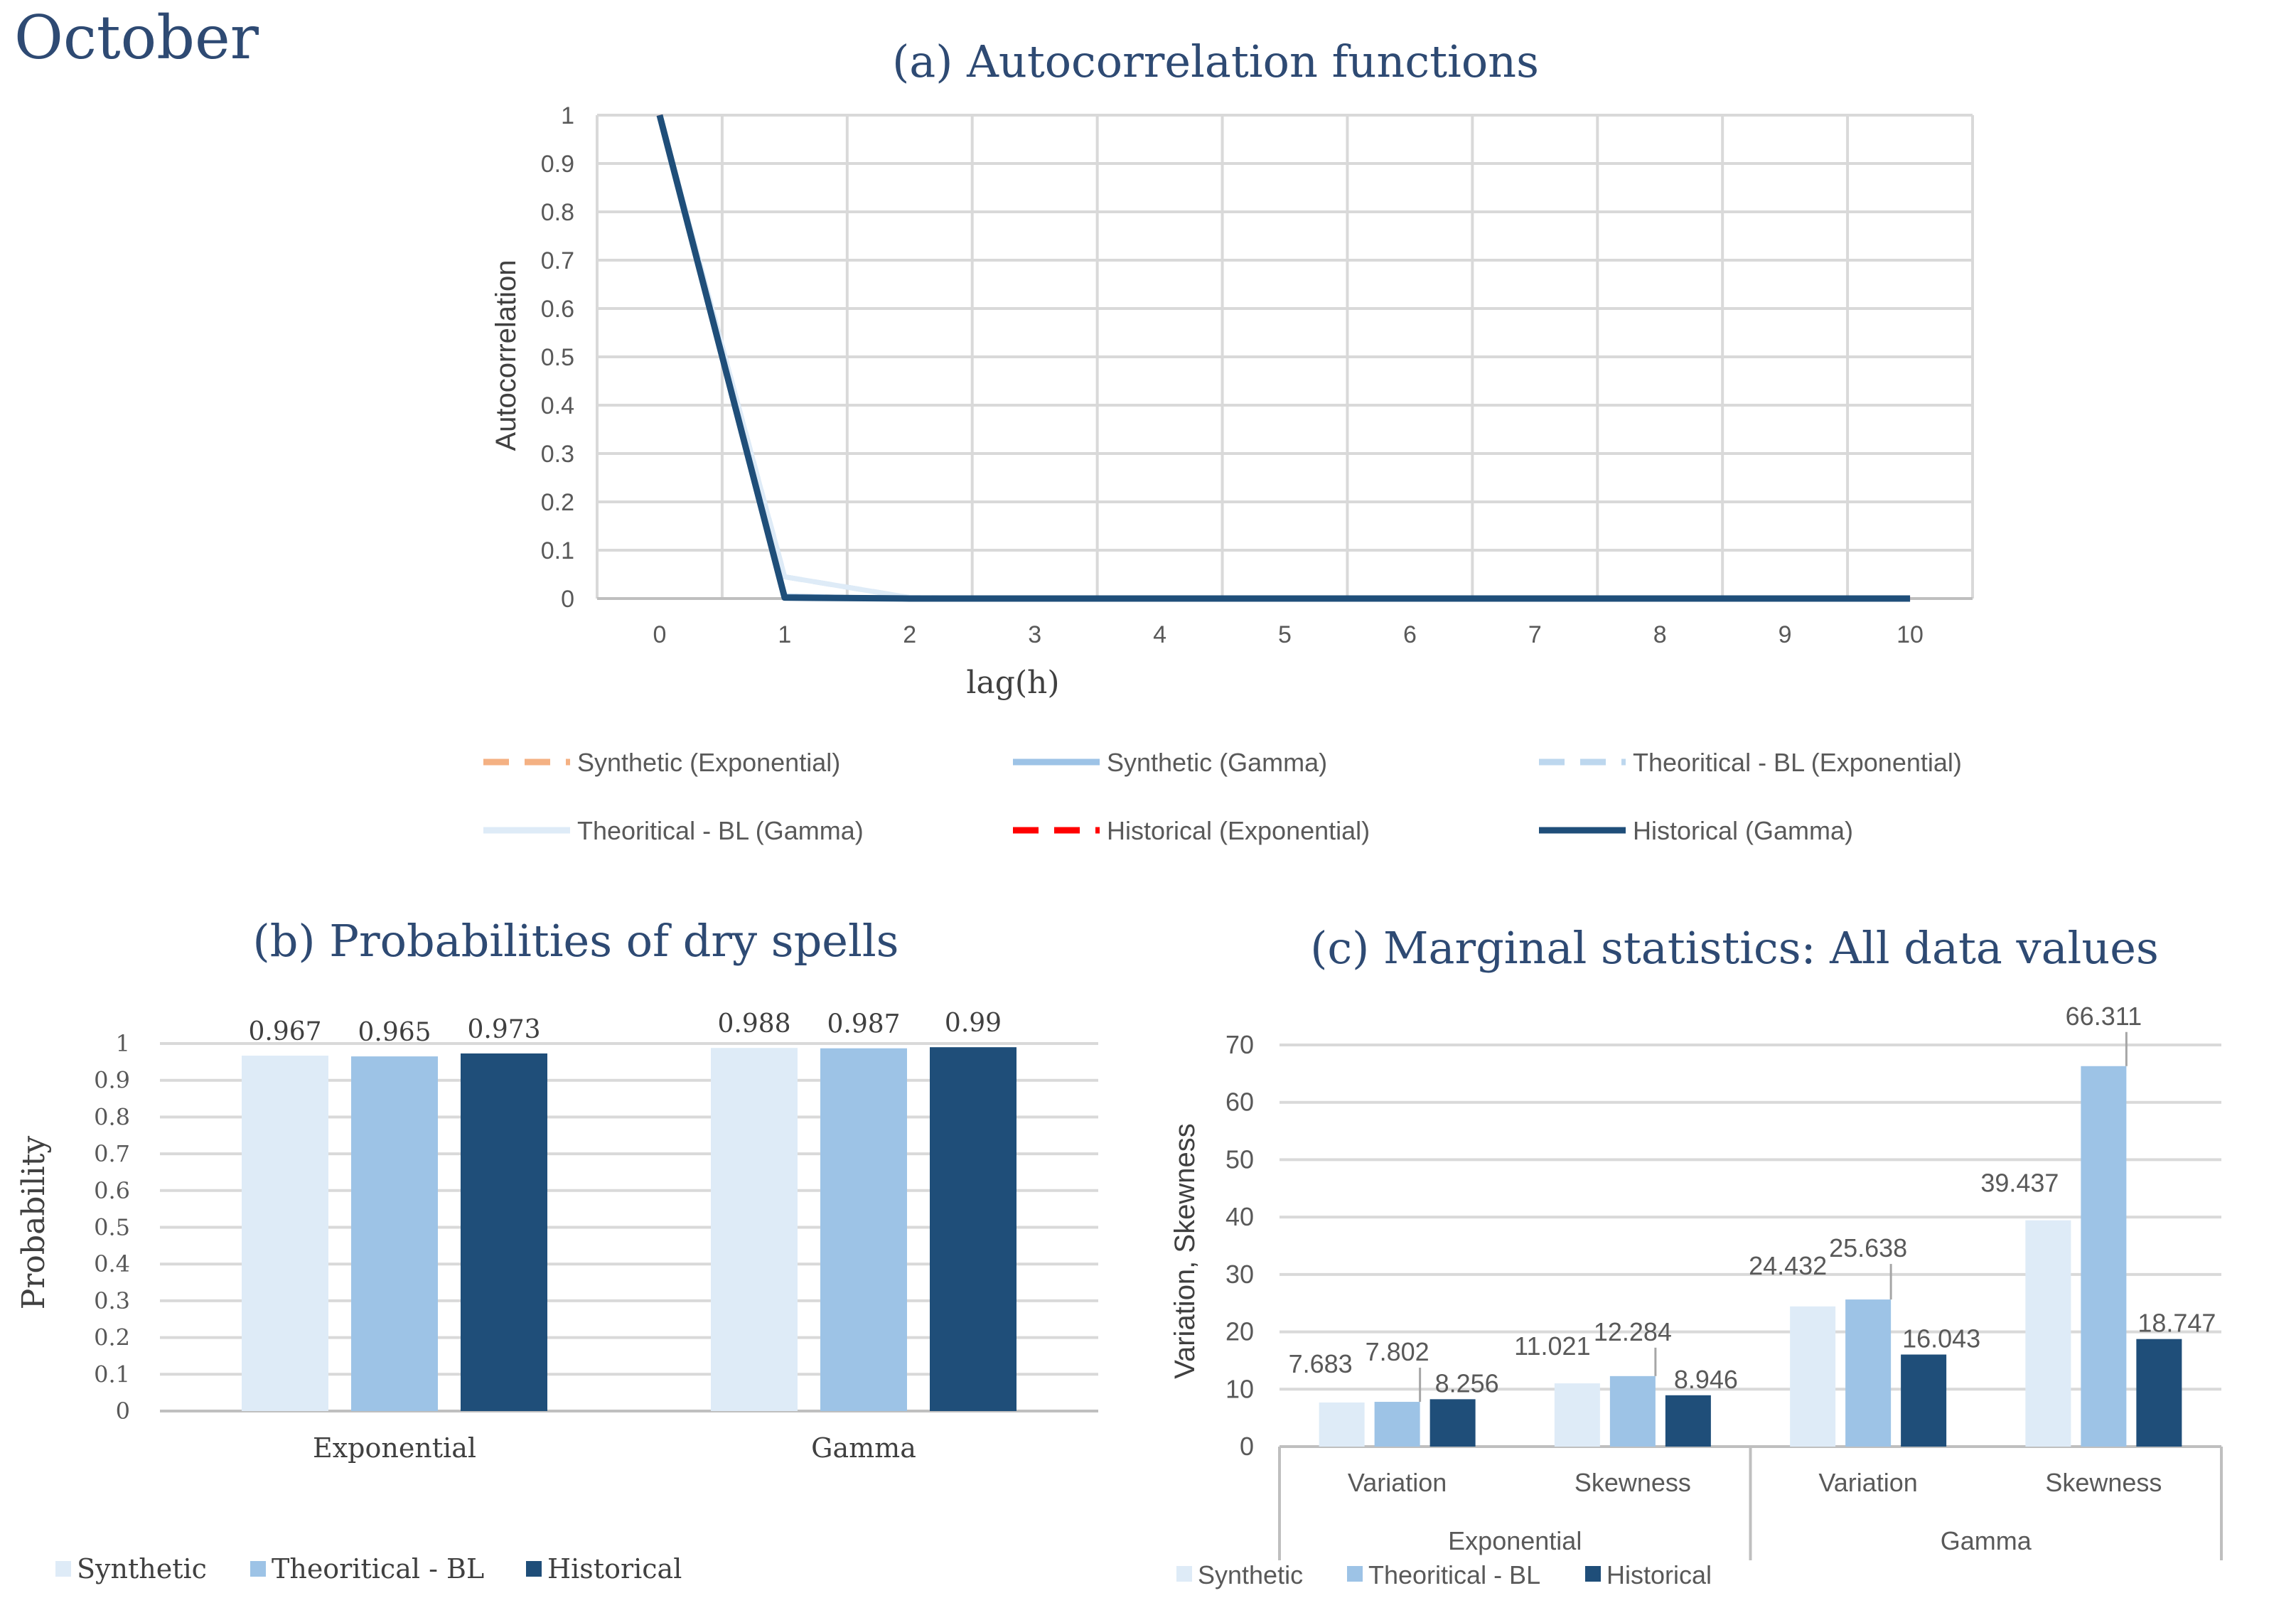 This screenshot has height=1598, width=2296. What do you see at coordinates (1239, 1388) in the screenshot?
I see `y-tick-label: 10` at bounding box center [1239, 1388].